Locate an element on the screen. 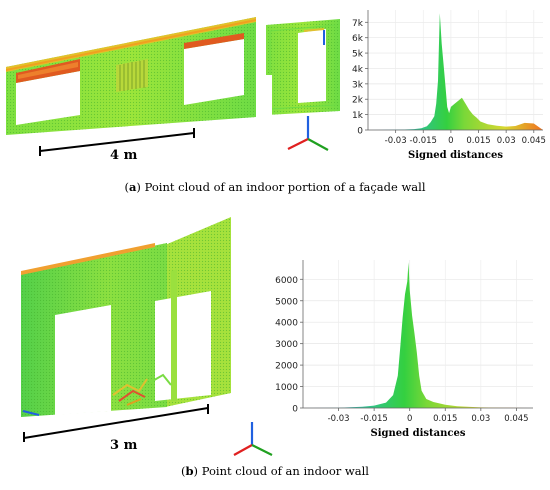  y-tick-label: 6k is located at coordinates (358, 39).